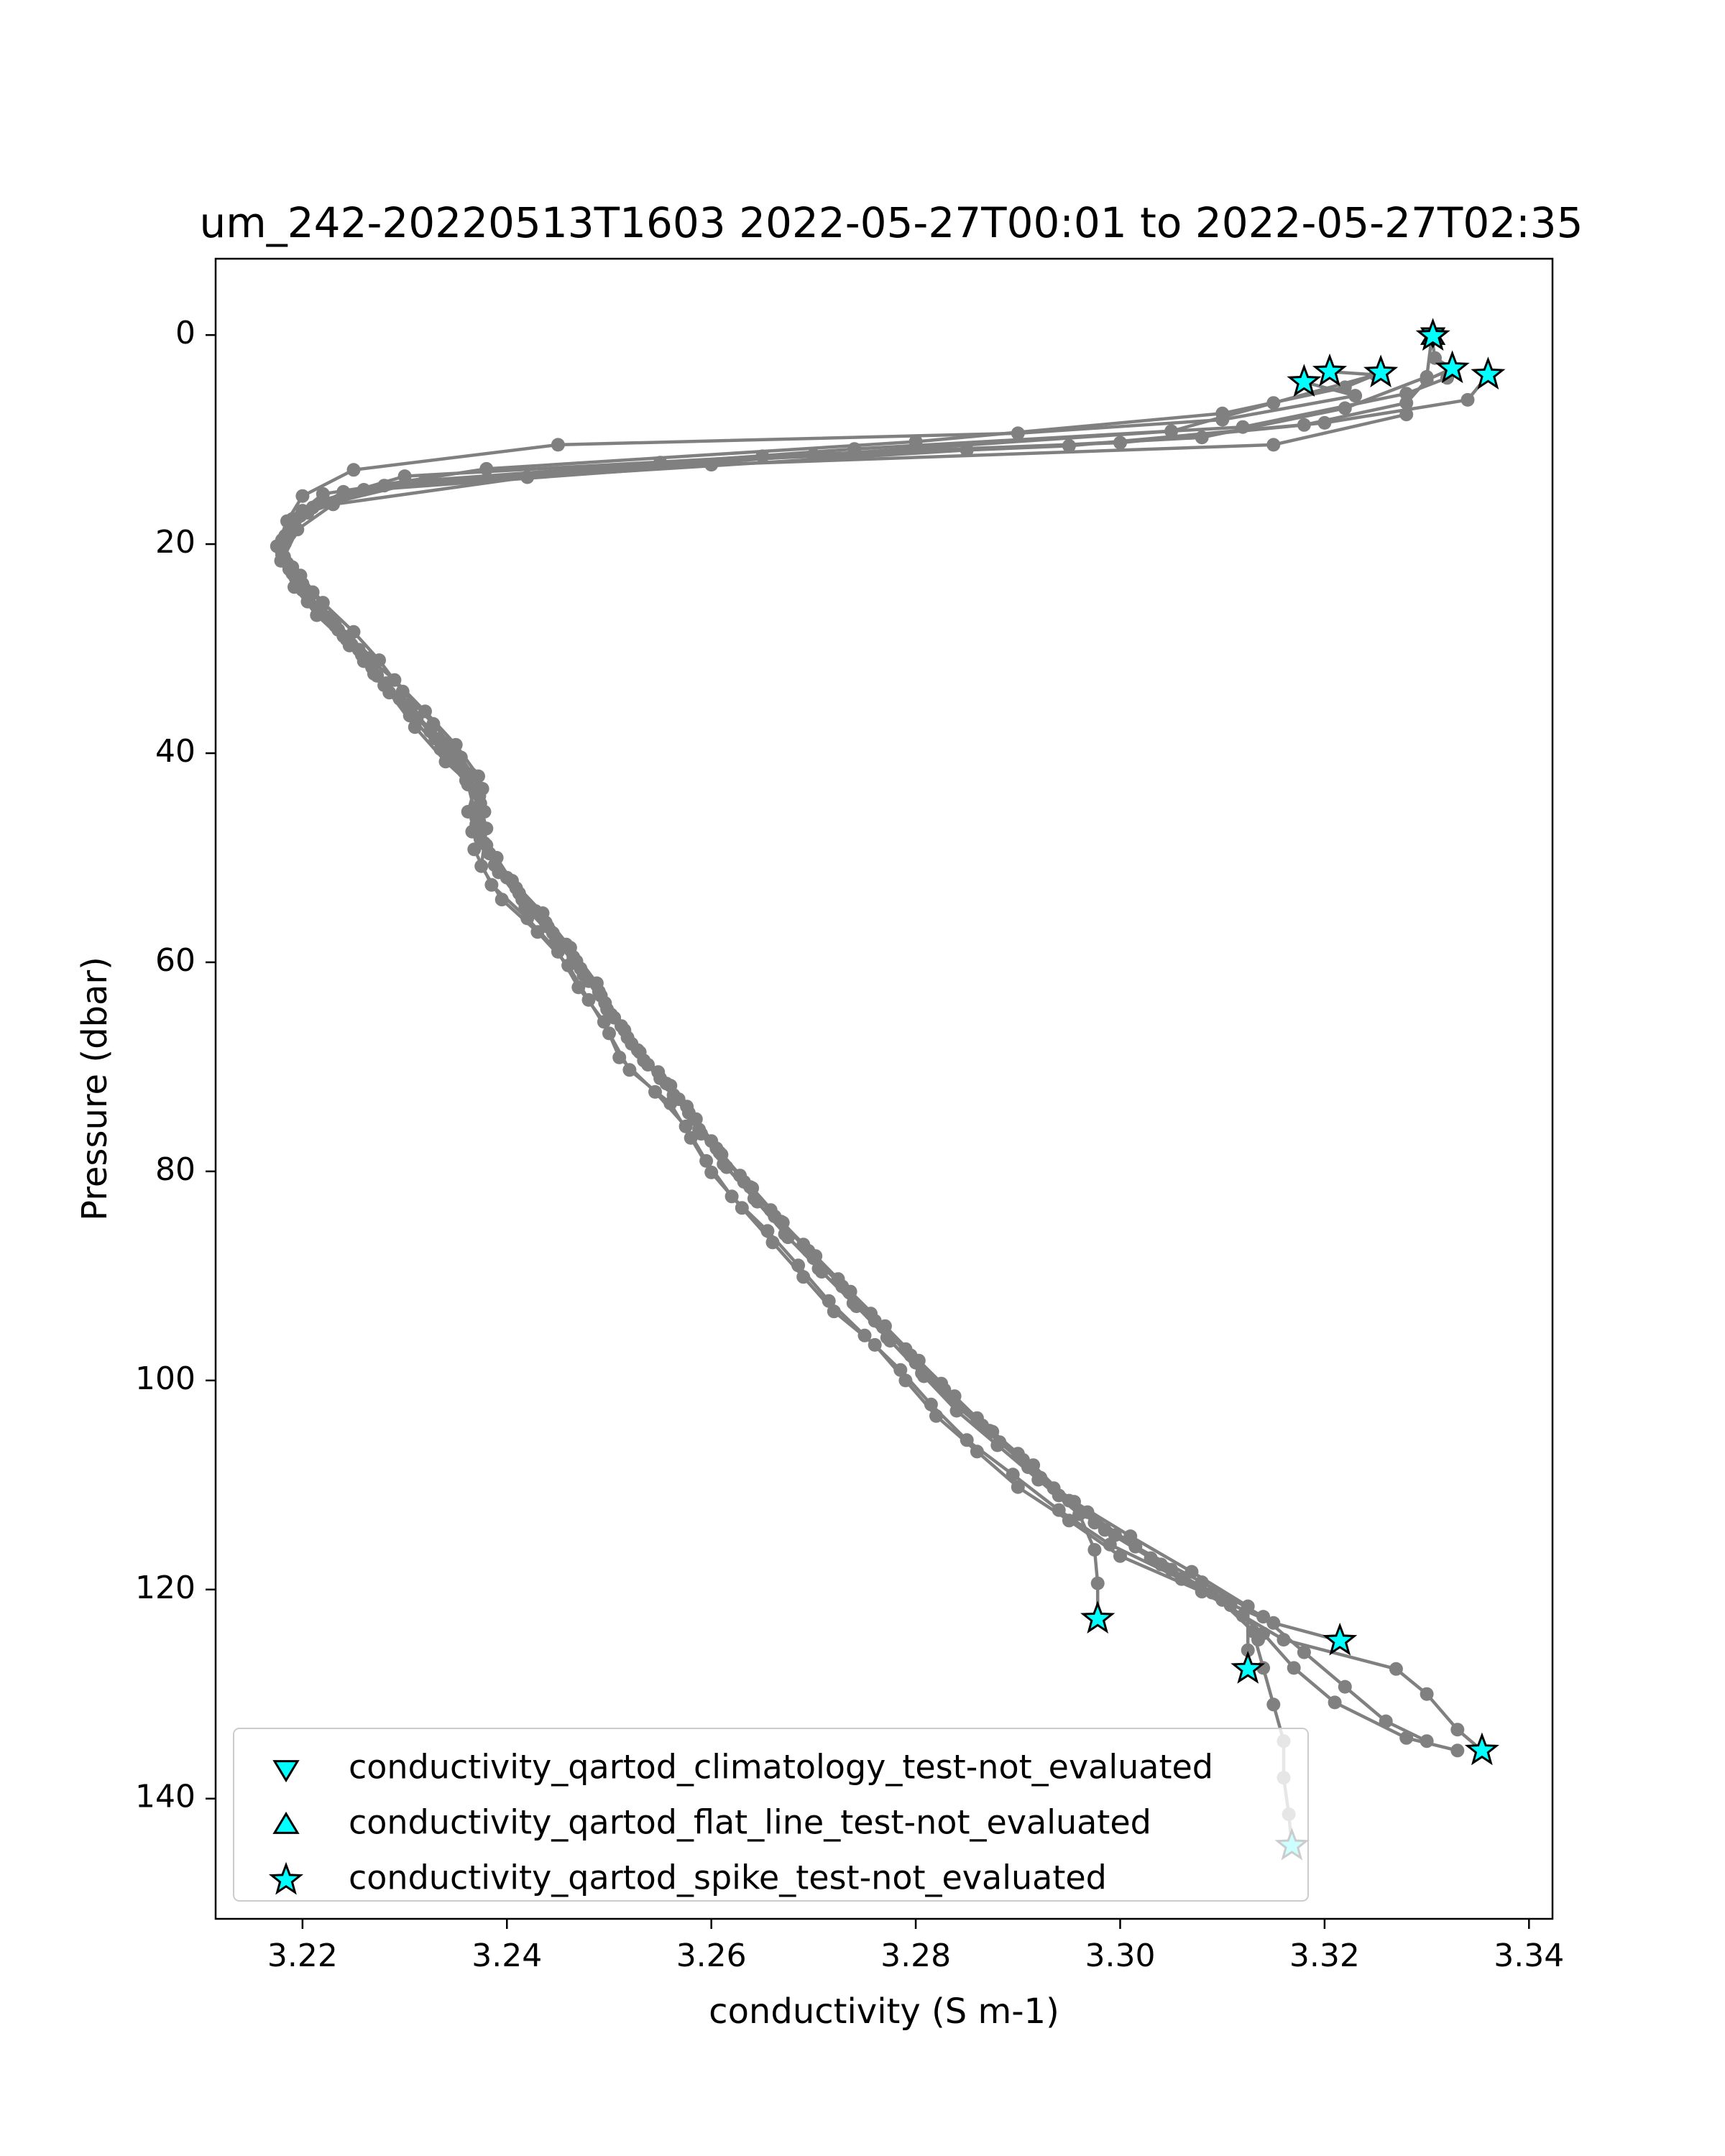 The image size is (1725, 2156). I want to click on legend-marker-climatology, so click(286, 1772).